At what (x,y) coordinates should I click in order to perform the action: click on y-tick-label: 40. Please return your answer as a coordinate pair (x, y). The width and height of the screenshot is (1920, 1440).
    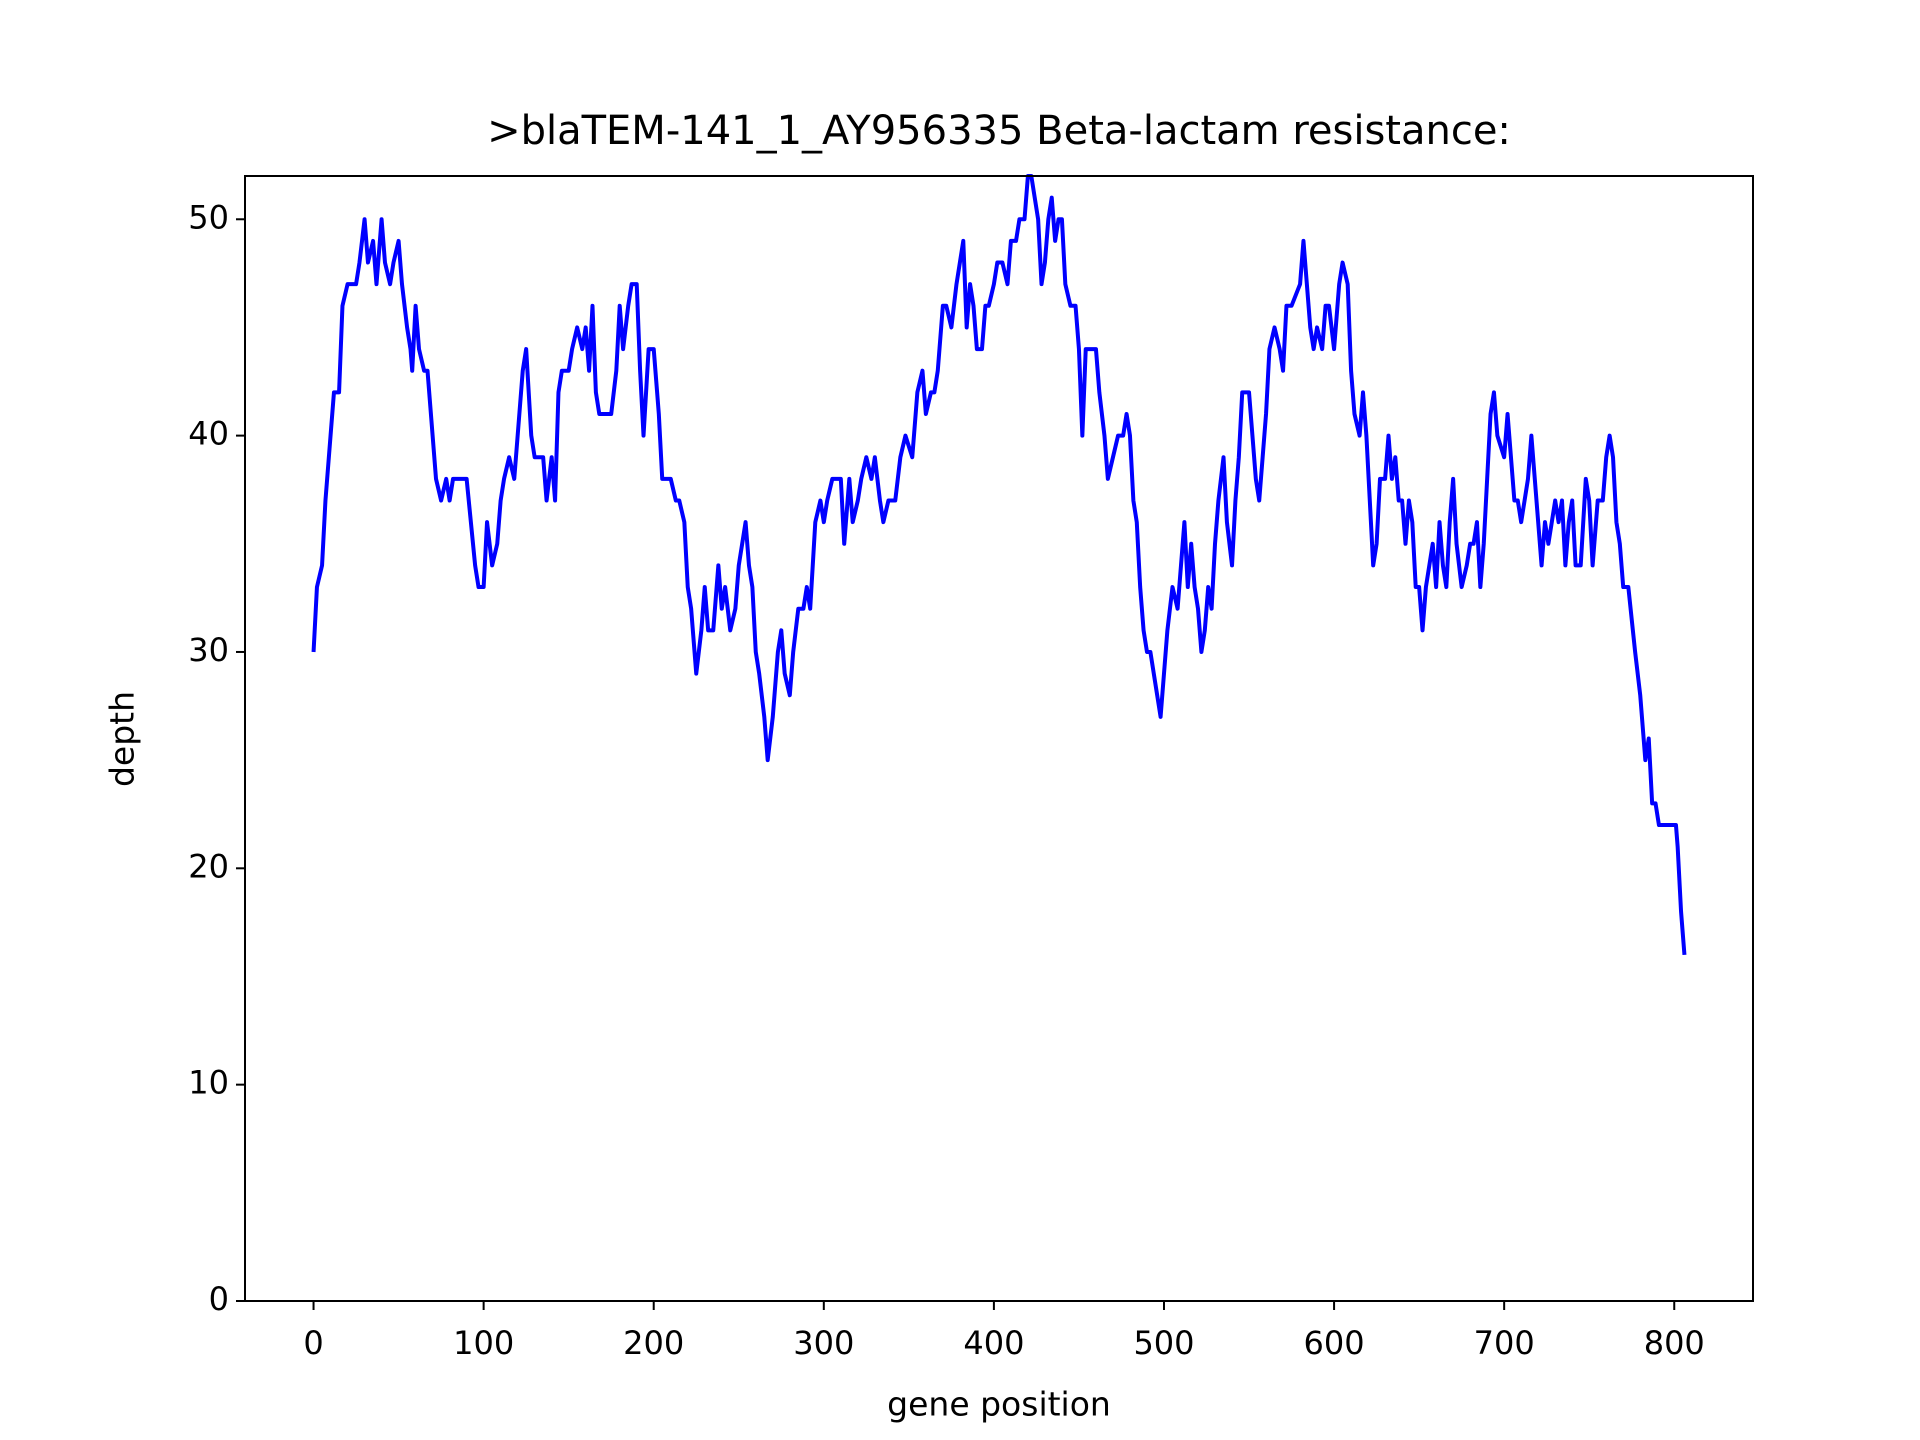
    Looking at the image, I should click on (208, 434).